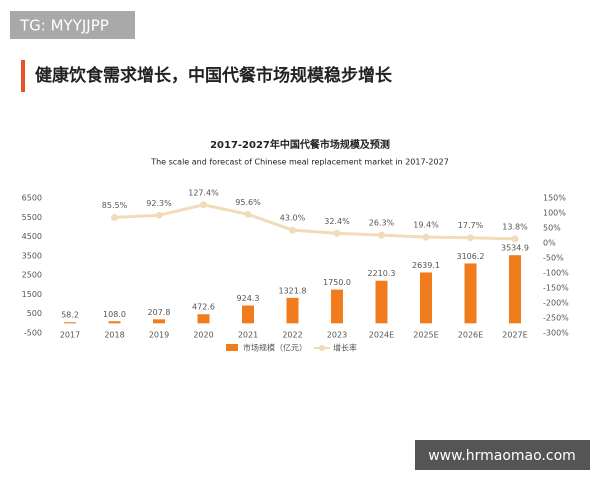 This screenshot has width=600, height=480. I want to click on line-value-label: 85.5%, so click(115, 205).